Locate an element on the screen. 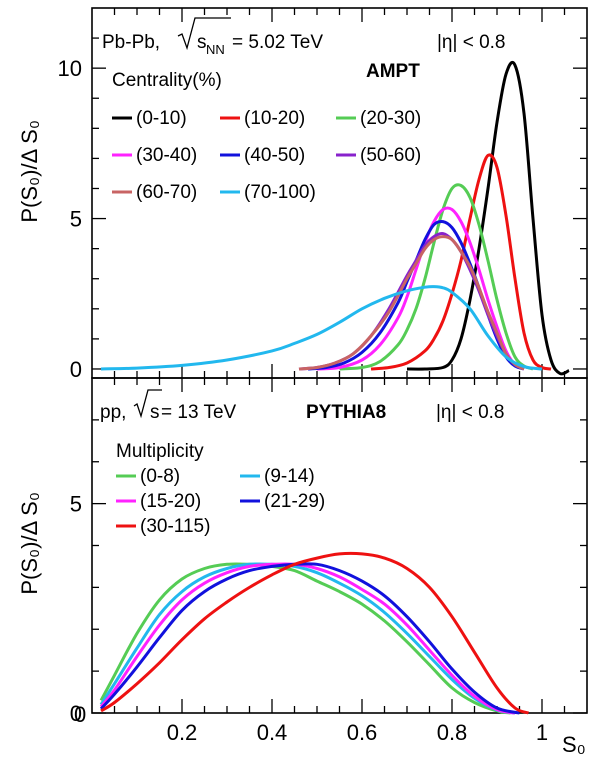  top-legend-label: (0-10) is located at coordinates (161, 118).